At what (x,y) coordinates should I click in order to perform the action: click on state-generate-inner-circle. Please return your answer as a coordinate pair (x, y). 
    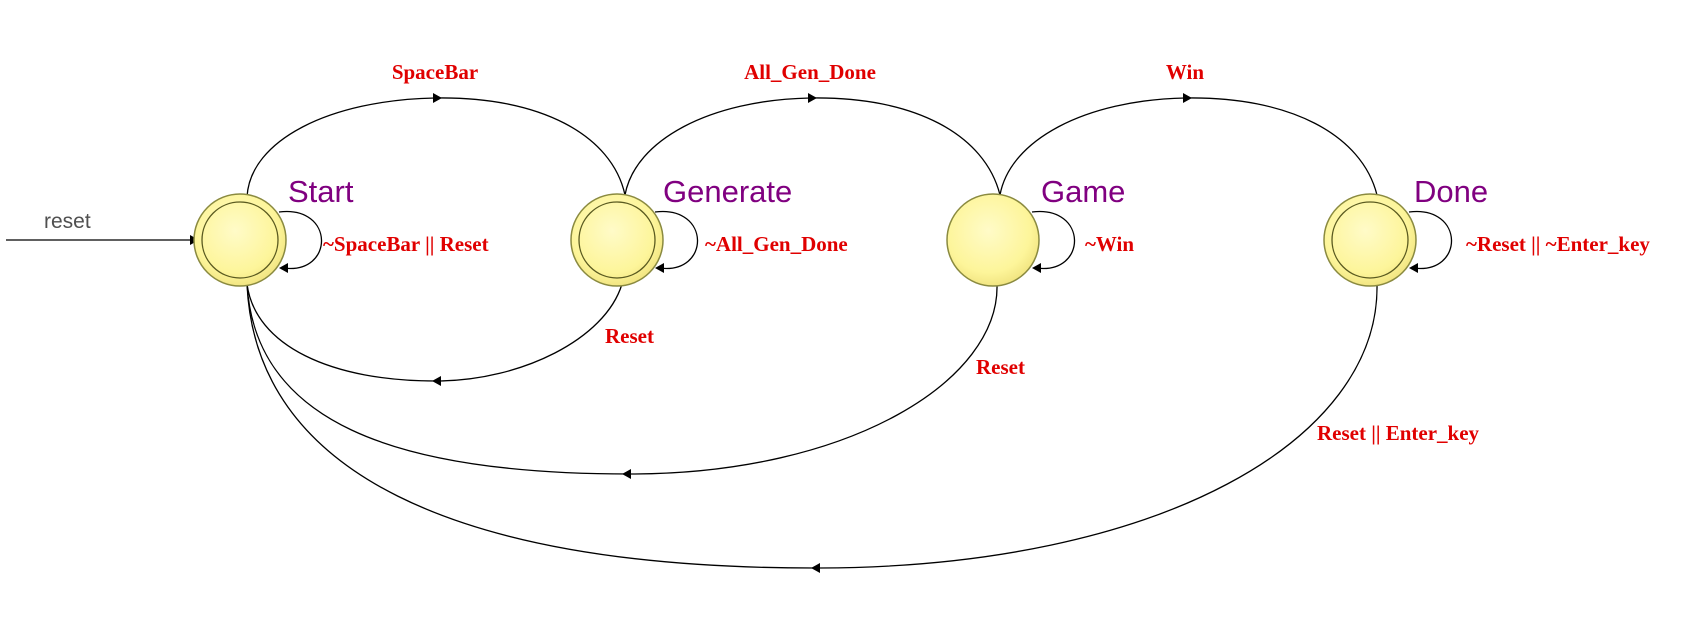
    Looking at the image, I should click on (617, 240).